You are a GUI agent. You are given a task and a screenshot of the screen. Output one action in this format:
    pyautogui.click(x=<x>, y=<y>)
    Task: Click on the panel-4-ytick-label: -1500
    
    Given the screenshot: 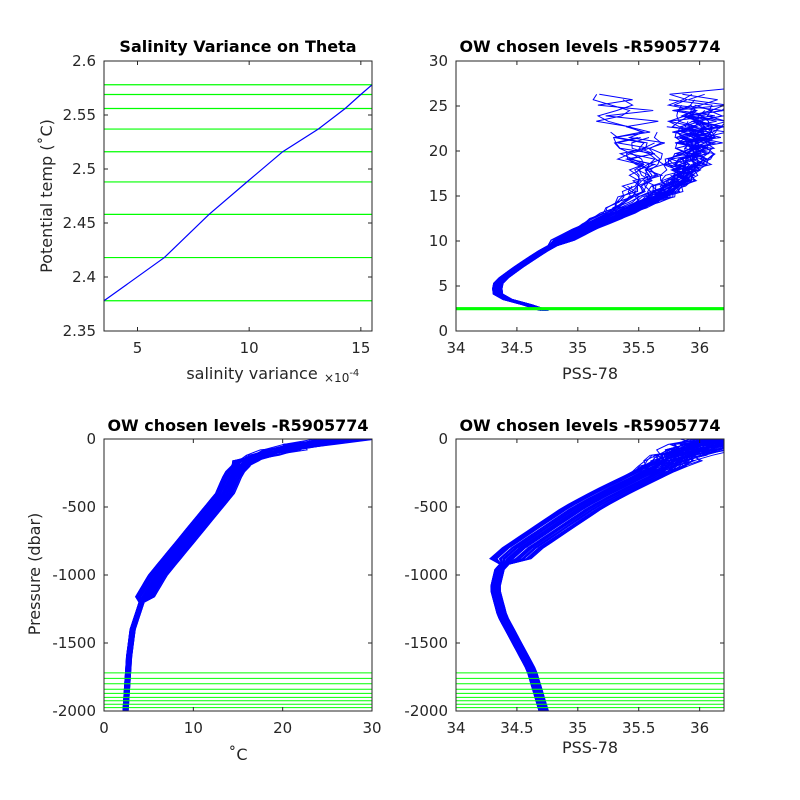 What is the action you would take?
    pyautogui.click(x=426, y=643)
    